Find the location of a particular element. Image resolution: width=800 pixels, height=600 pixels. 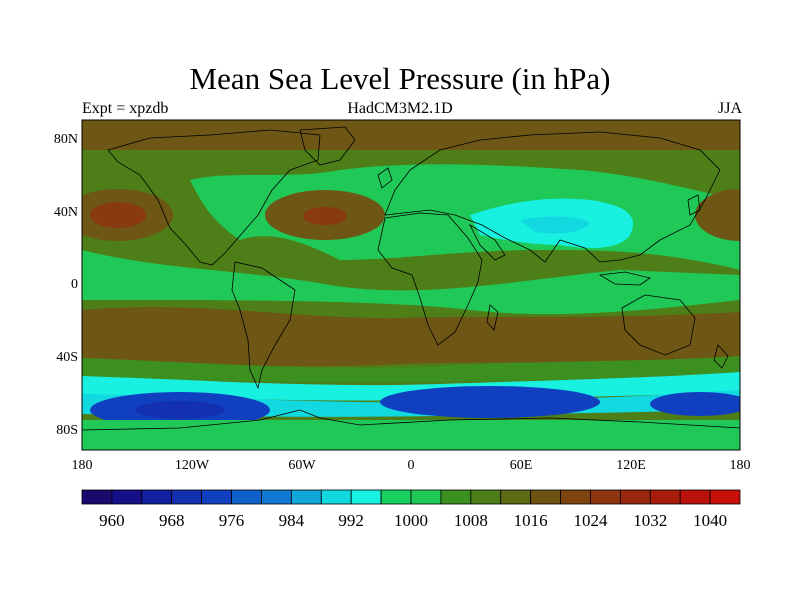

field-arctic is located at coordinates (411, 135).